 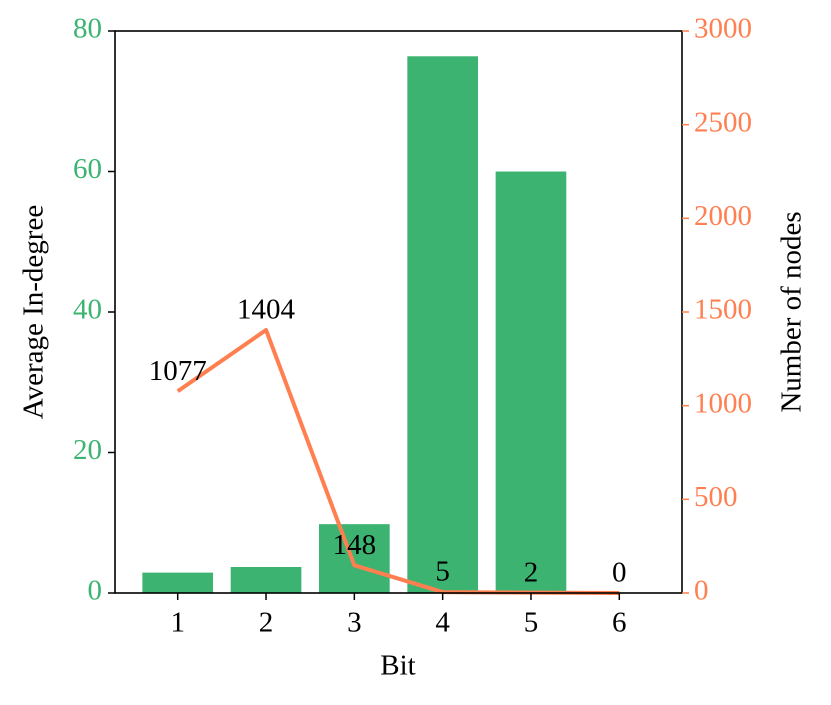 What do you see at coordinates (34, 312) in the screenshot?
I see `y-axis-label: Average In-degree` at bounding box center [34, 312].